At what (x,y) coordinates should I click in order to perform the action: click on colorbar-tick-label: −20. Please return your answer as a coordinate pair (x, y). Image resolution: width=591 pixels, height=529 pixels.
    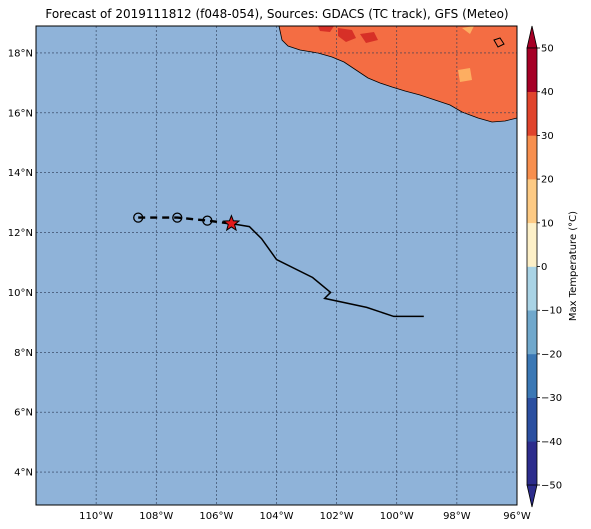
    Looking at the image, I should click on (551, 354).